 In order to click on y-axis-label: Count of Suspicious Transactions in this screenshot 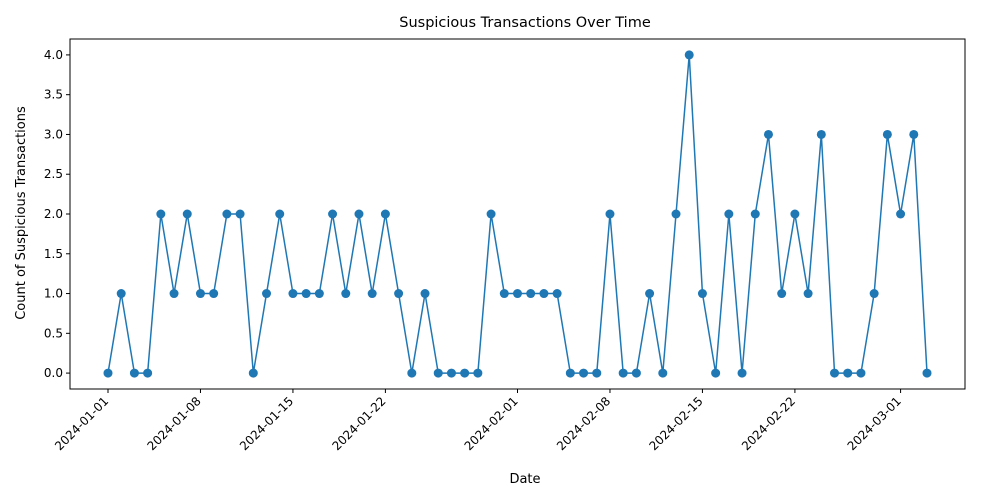, I will do `click(21, 213)`.